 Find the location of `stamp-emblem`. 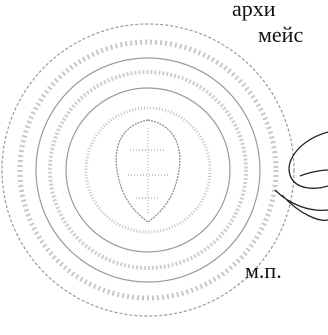

stamp-emblem is located at coordinates (148, 171).